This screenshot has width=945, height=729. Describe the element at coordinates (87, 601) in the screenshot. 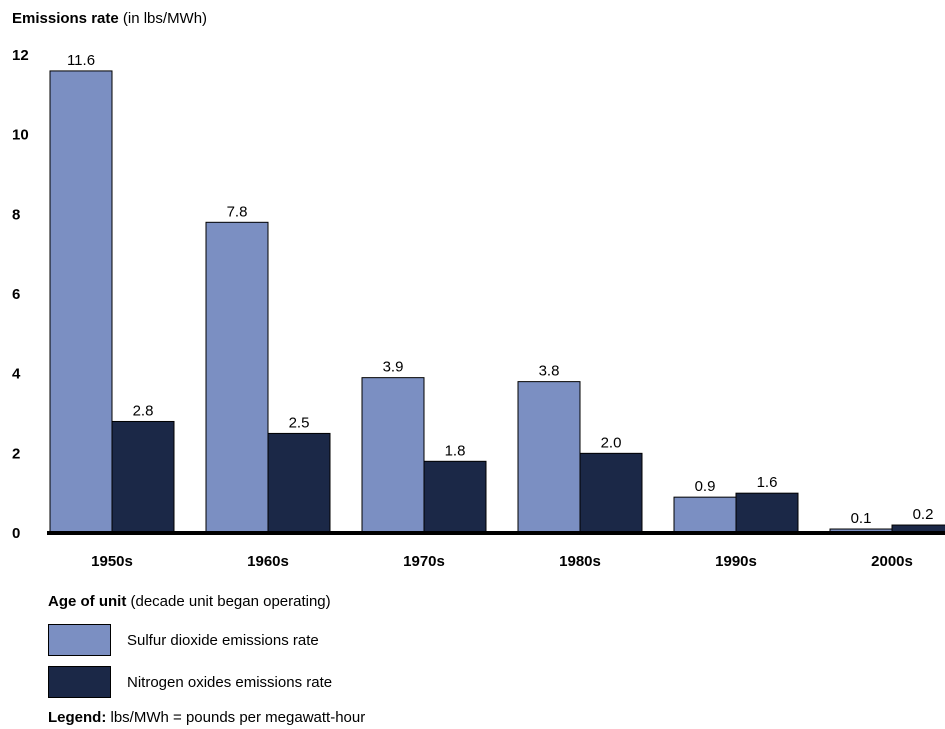

I see `x-axis-title-bold: Age of unit` at that location.